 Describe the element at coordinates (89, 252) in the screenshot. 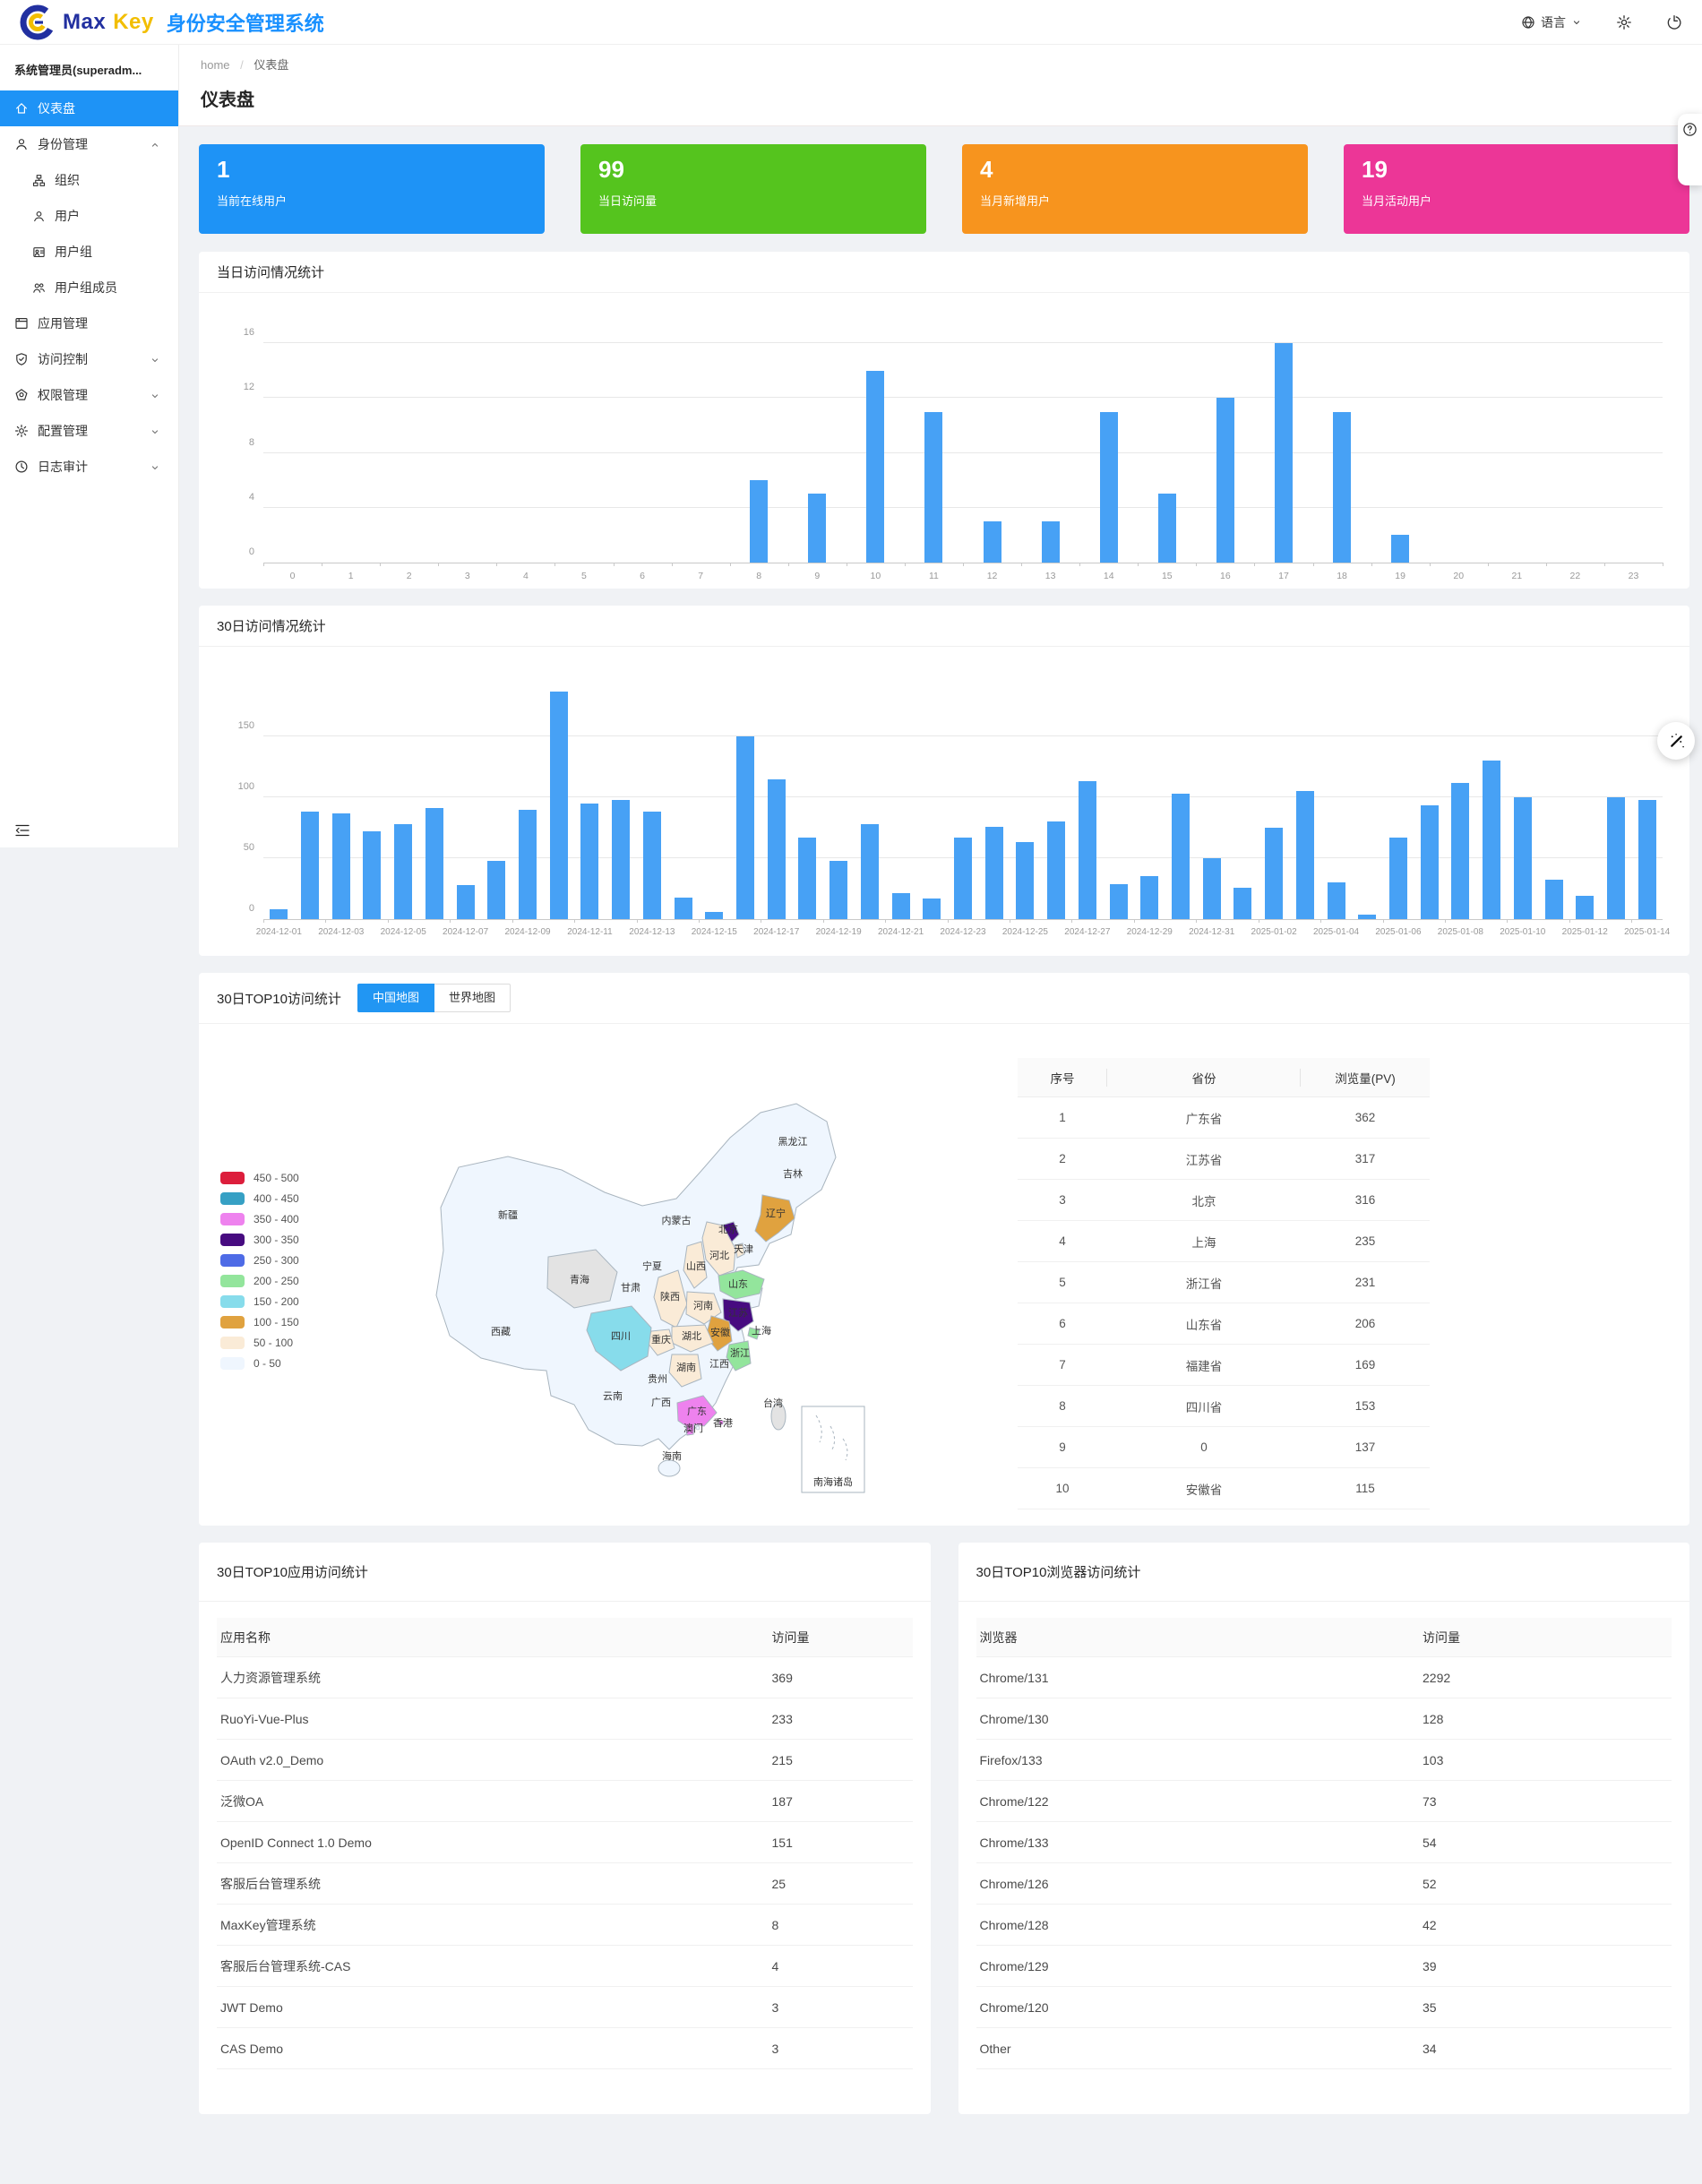

I see `sidebar-subitem-usergroup: 用户组` at that location.